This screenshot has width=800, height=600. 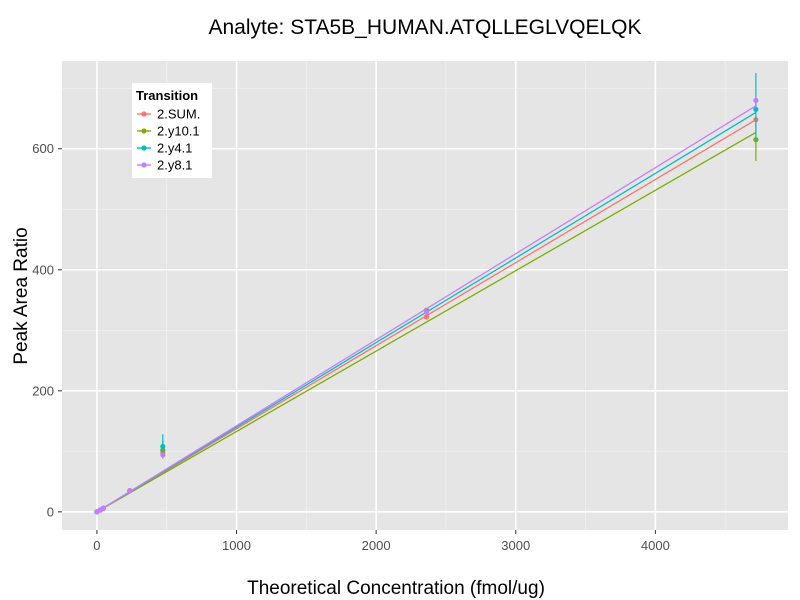 What do you see at coordinates (43, 148) in the screenshot?
I see `y-tick-label: 600` at bounding box center [43, 148].